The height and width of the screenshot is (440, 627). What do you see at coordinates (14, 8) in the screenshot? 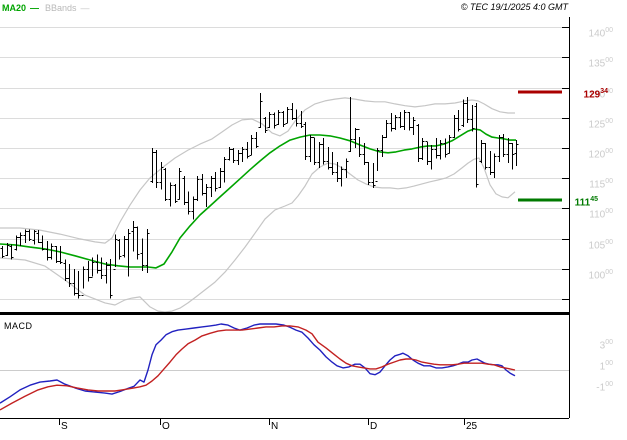
I see `legend-ma20-label: MA20` at bounding box center [14, 8].